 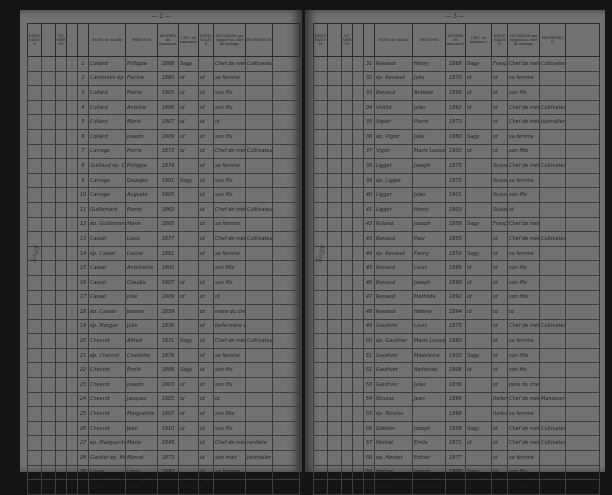 I want to click on first-name: Jean, so click(x=429, y=399).